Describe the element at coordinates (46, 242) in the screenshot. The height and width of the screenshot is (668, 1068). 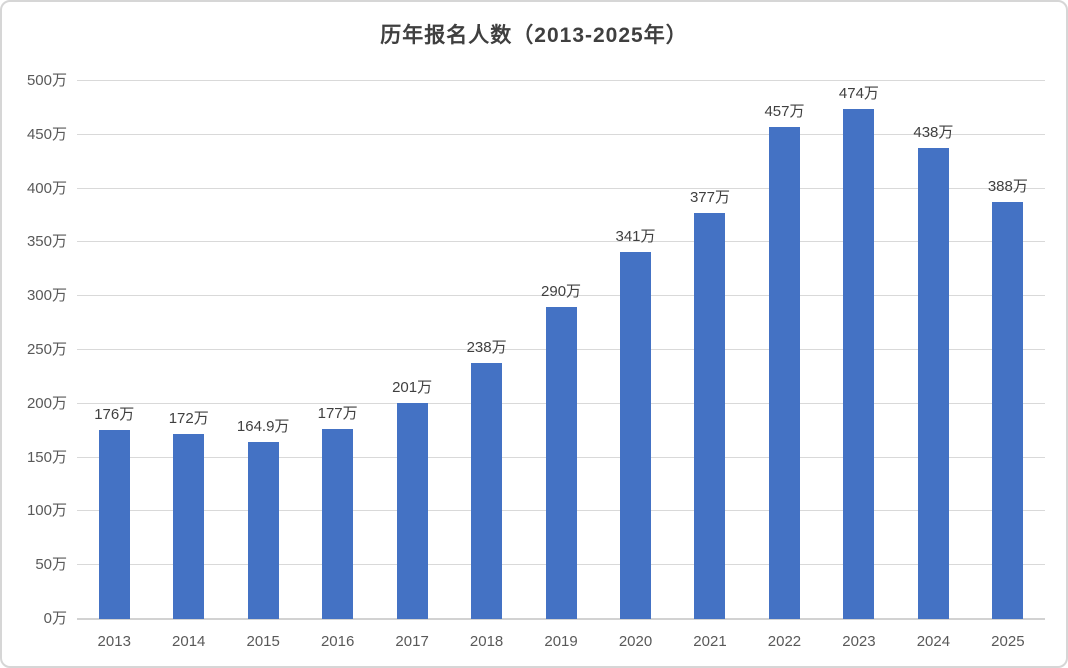
I see `y-axis-tick-label: 350万` at that location.